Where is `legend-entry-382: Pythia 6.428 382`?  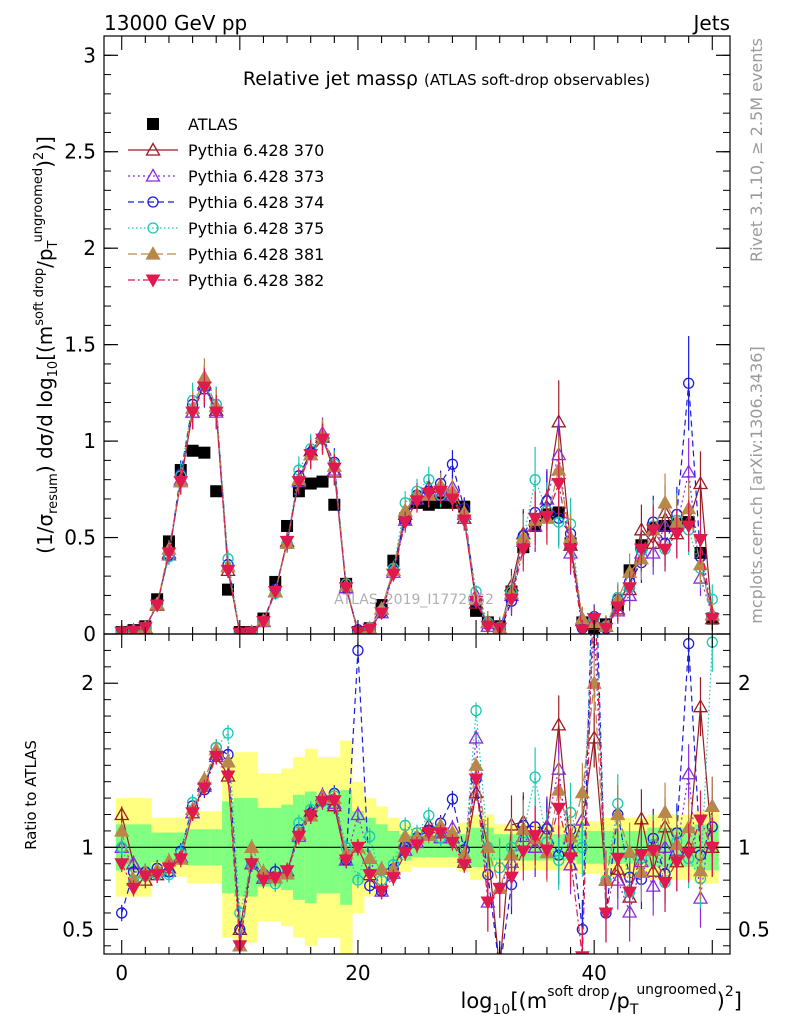
legend-entry-382: Pythia 6.428 382 is located at coordinates (226, 280).